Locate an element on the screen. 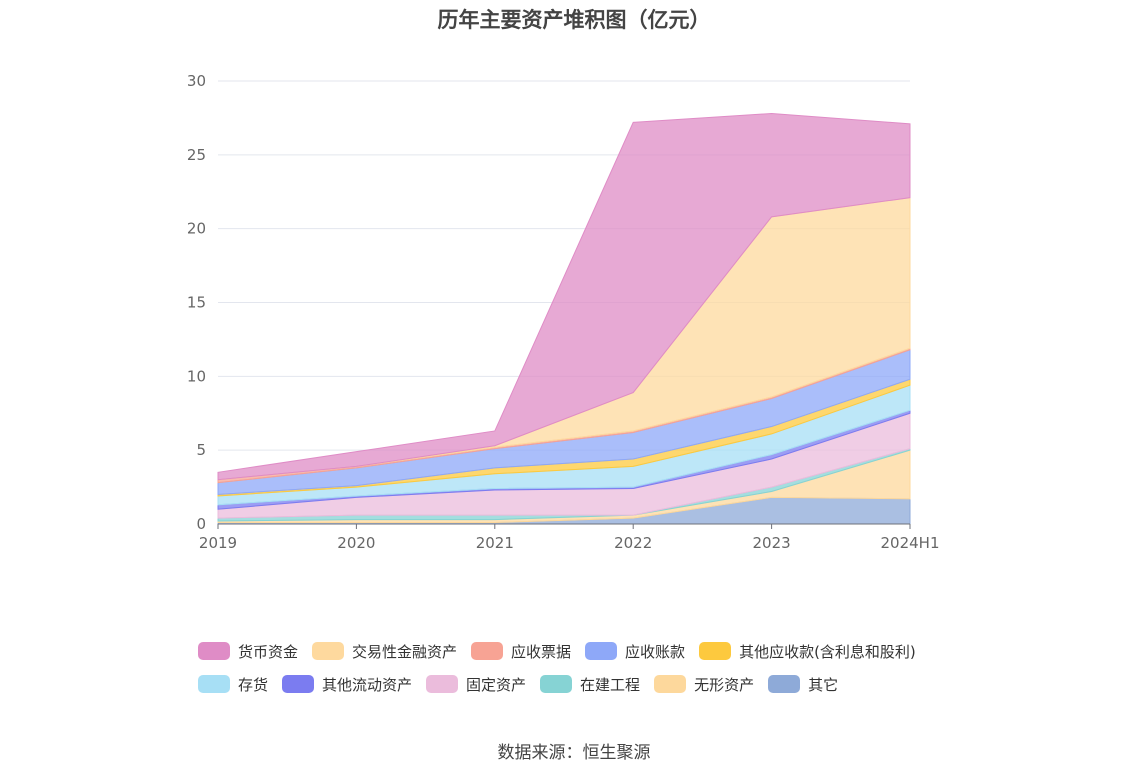 The width and height of the screenshot is (1148, 776). legend-row: 货币资金 交易性金融资产 应收票据 应收账款 其他应收款(含利息和股利) is located at coordinates (598, 651).